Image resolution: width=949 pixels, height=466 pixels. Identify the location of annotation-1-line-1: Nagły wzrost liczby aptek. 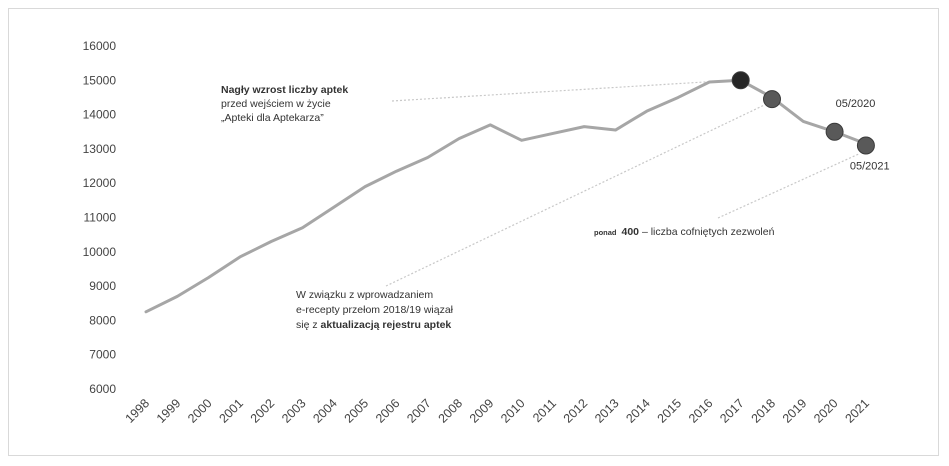
(284, 90).